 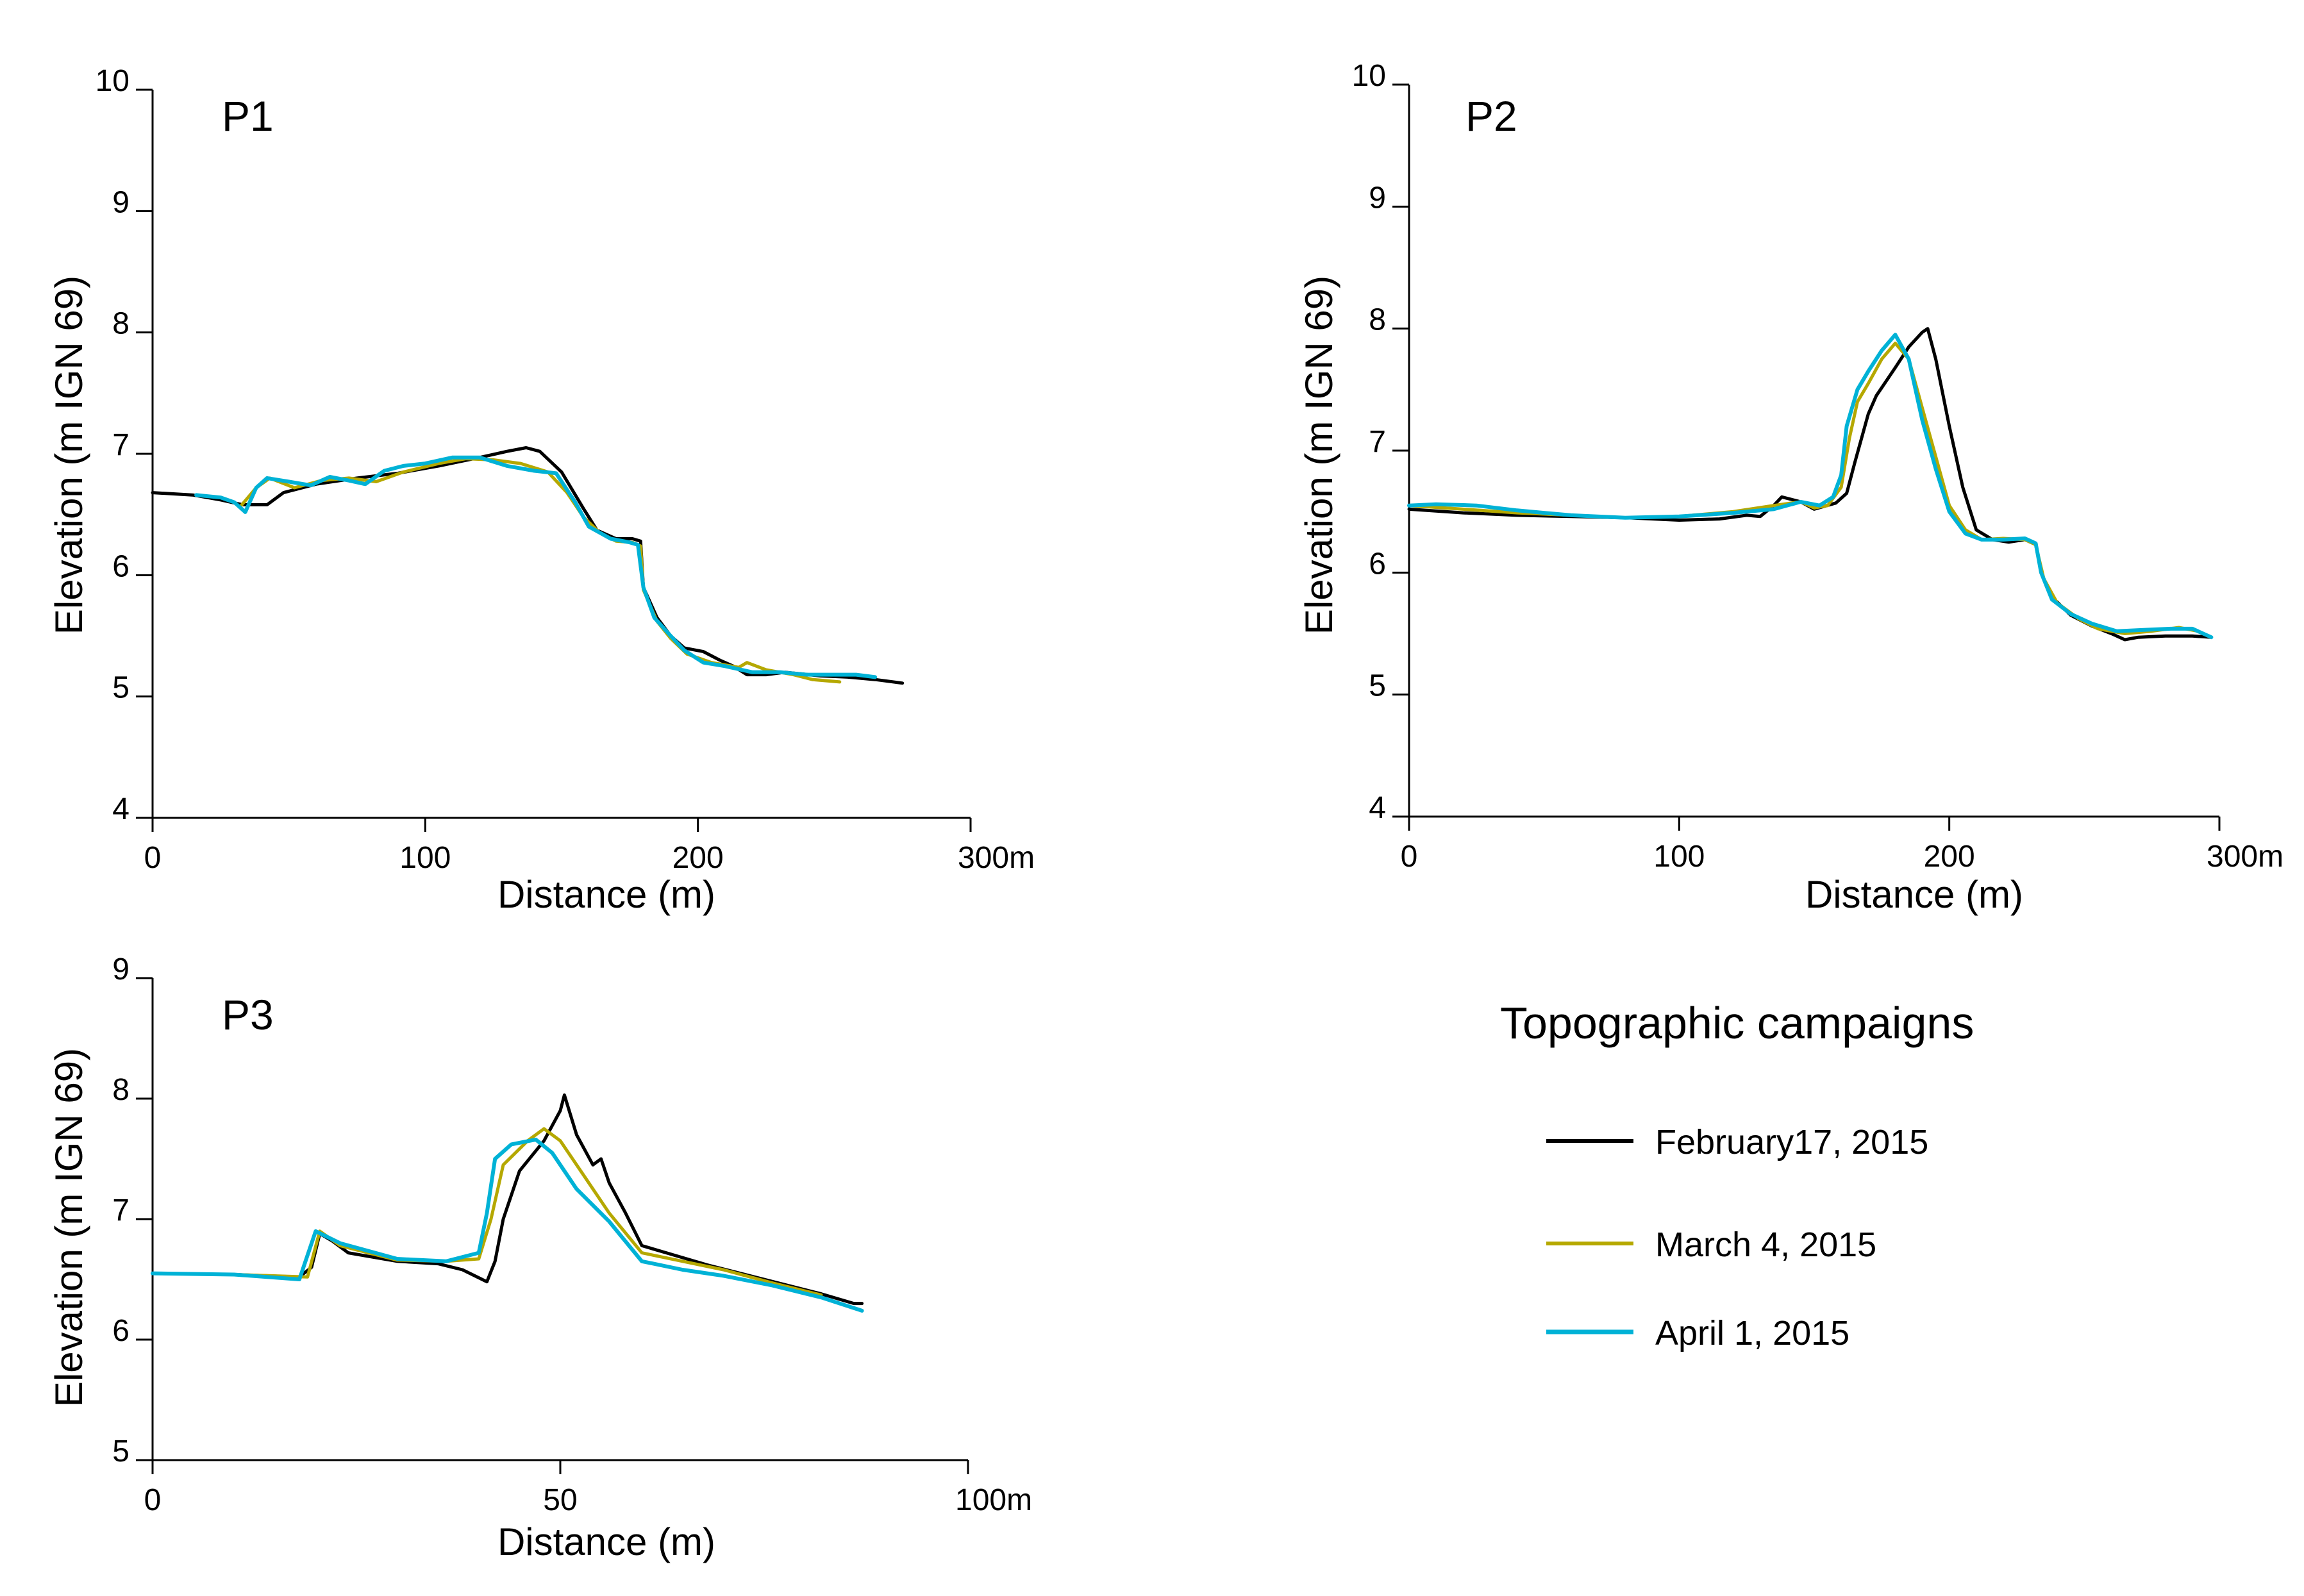 What do you see at coordinates (560, 1500) in the screenshot?
I see `x-tick-label: 50` at bounding box center [560, 1500].